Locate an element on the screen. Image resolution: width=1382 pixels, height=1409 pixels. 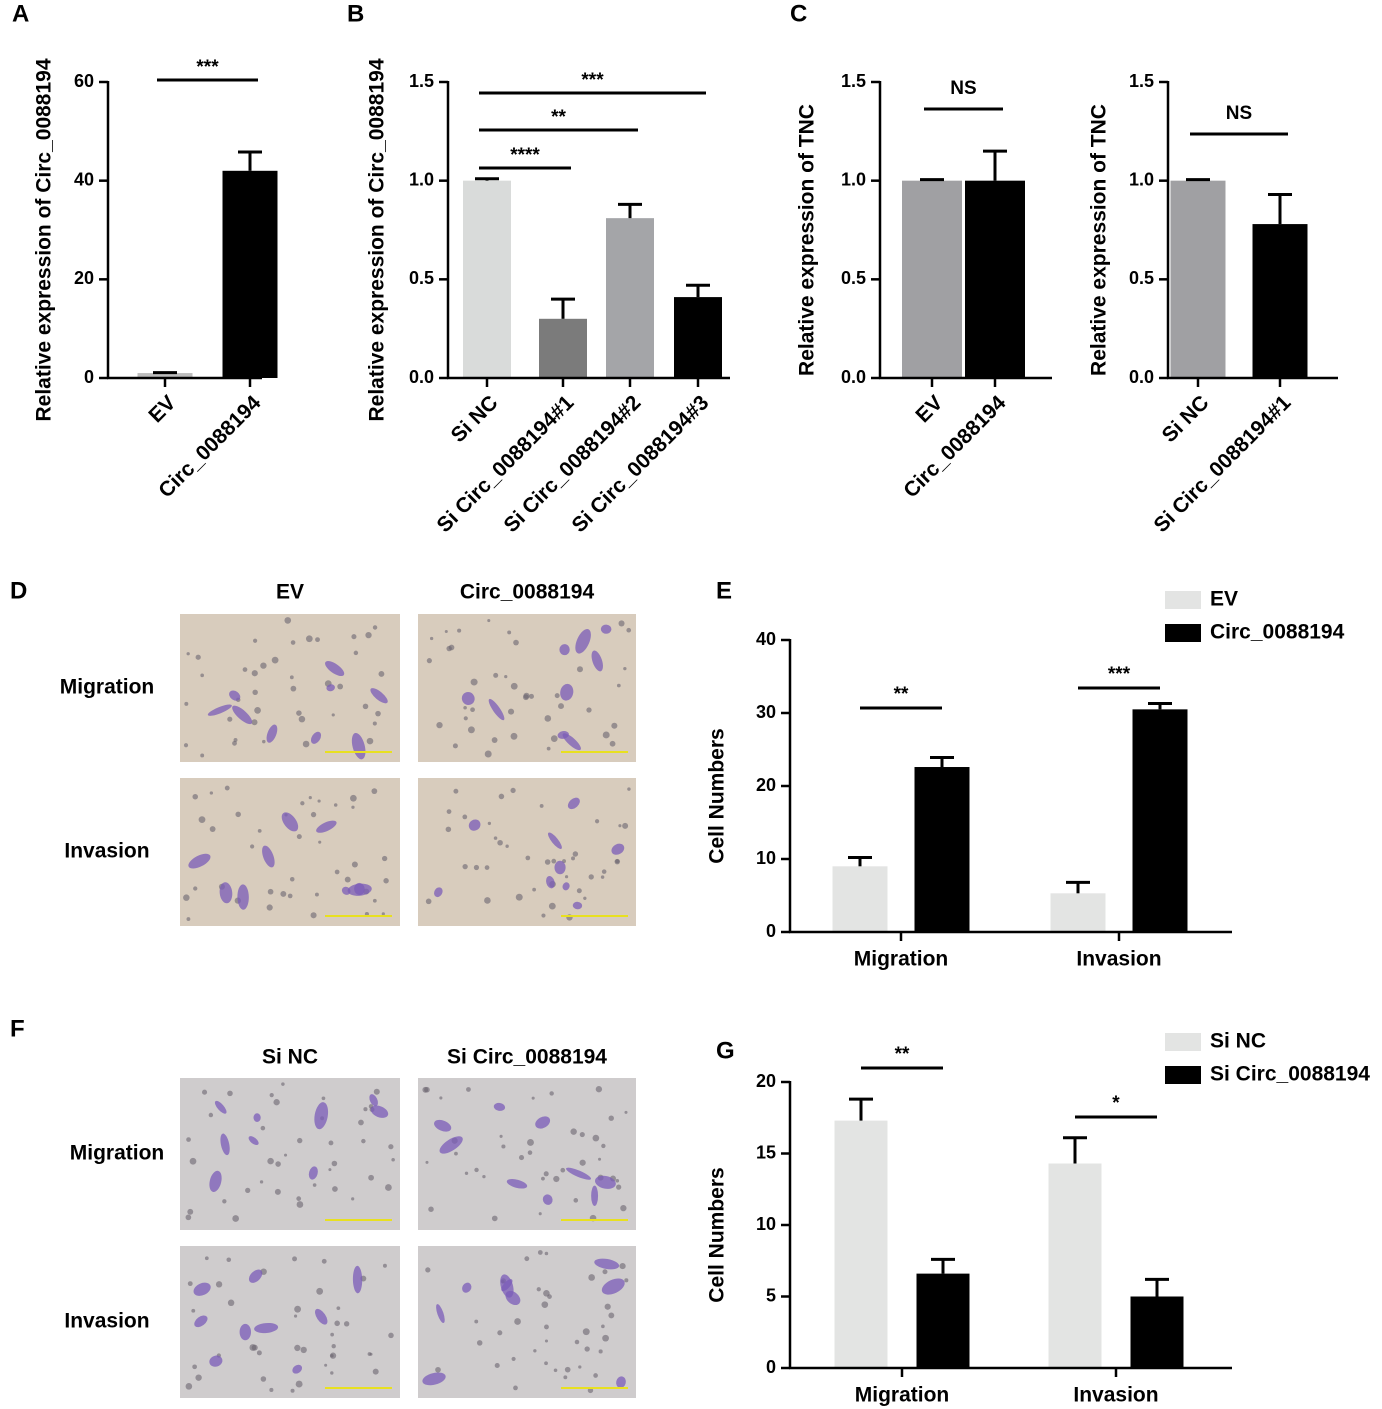
y-tick-label: 15 is located at coordinates (766, 1152).